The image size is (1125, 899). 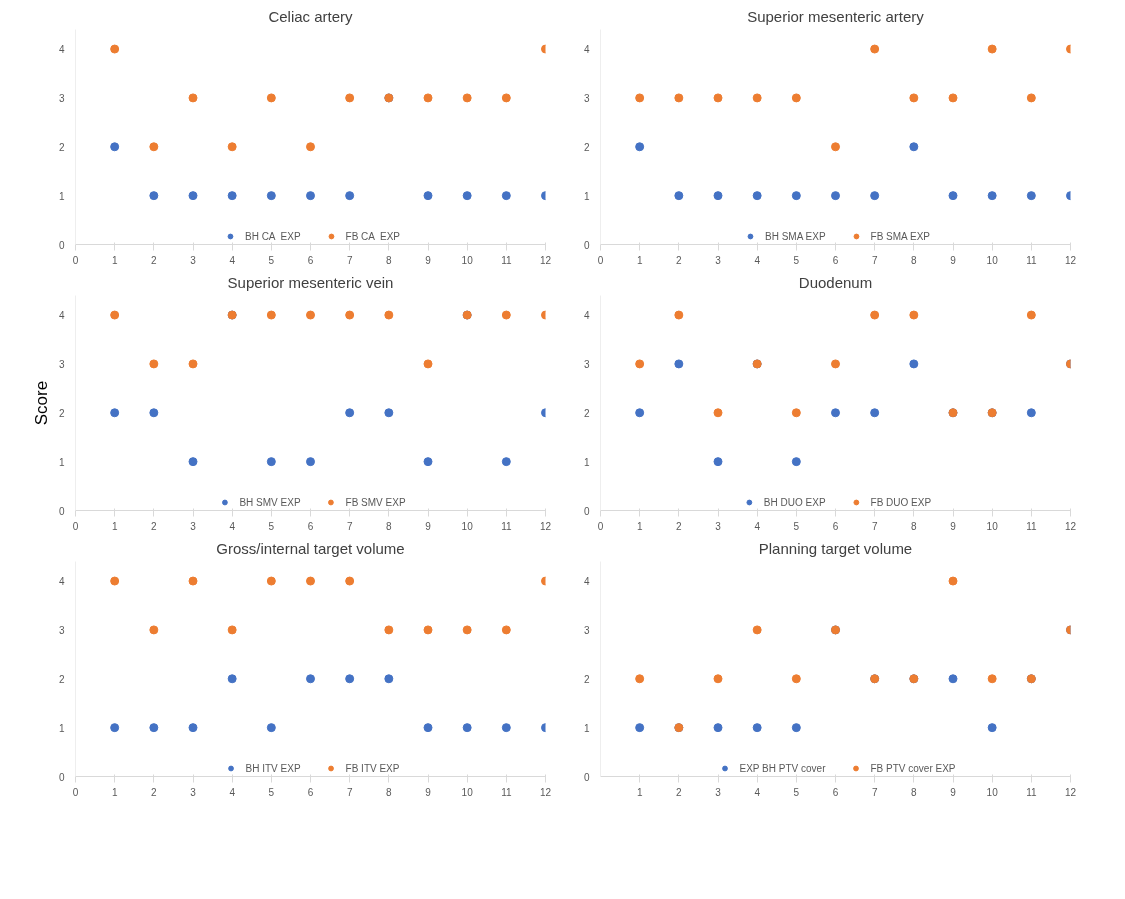 What do you see at coordinates (901, 502) in the screenshot?
I see `legend-label: FB DUO EXP` at bounding box center [901, 502].